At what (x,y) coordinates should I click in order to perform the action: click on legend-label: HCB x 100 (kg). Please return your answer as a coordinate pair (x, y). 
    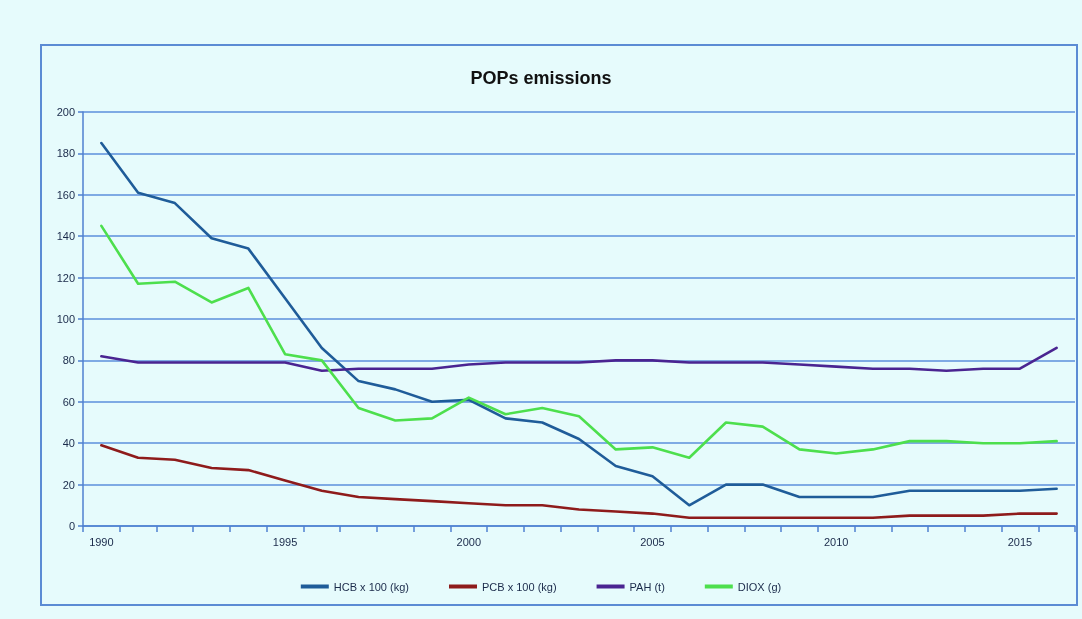
    Looking at the image, I should click on (371, 586).